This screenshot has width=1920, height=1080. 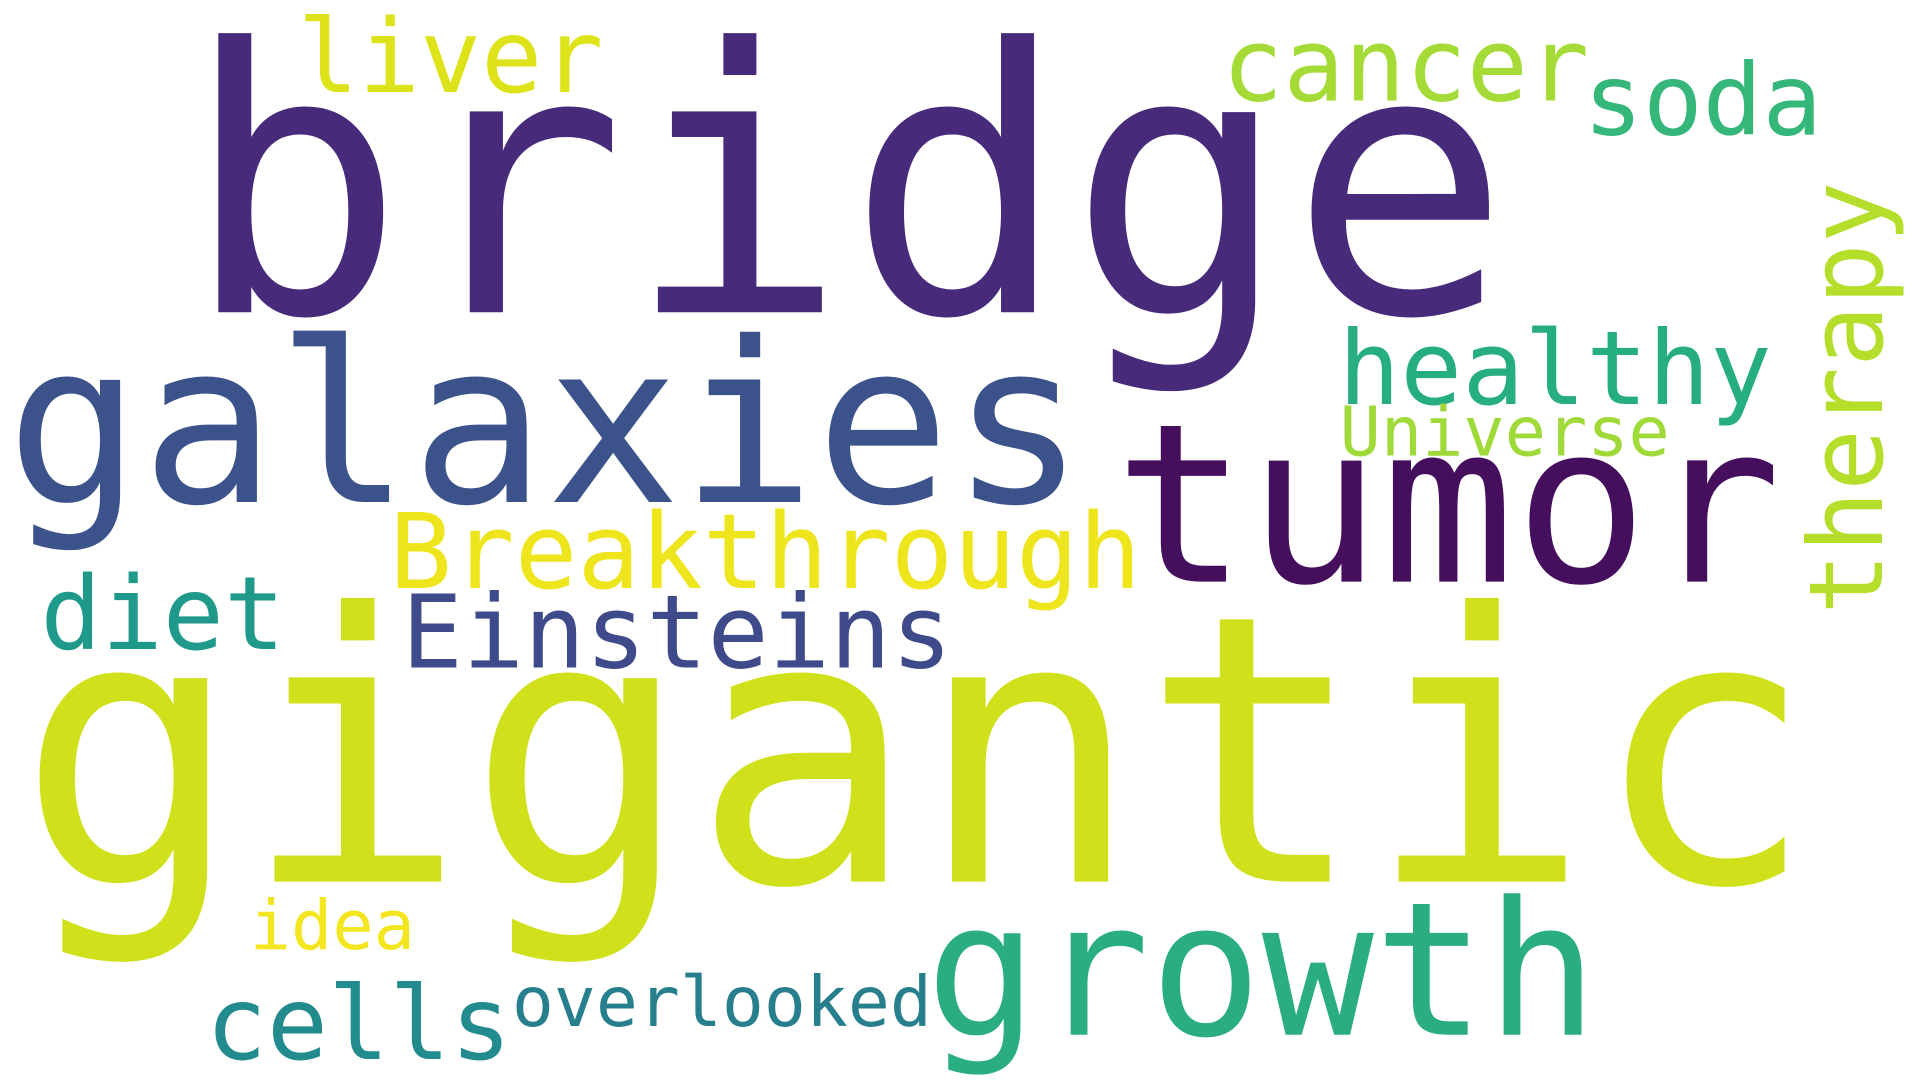 I want to click on word: soda, so click(x=1702, y=101).